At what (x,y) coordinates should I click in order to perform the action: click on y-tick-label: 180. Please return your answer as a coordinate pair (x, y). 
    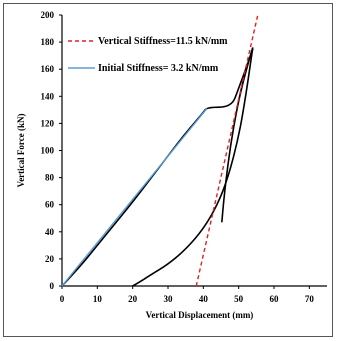
    Looking at the image, I should click on (48, 42).